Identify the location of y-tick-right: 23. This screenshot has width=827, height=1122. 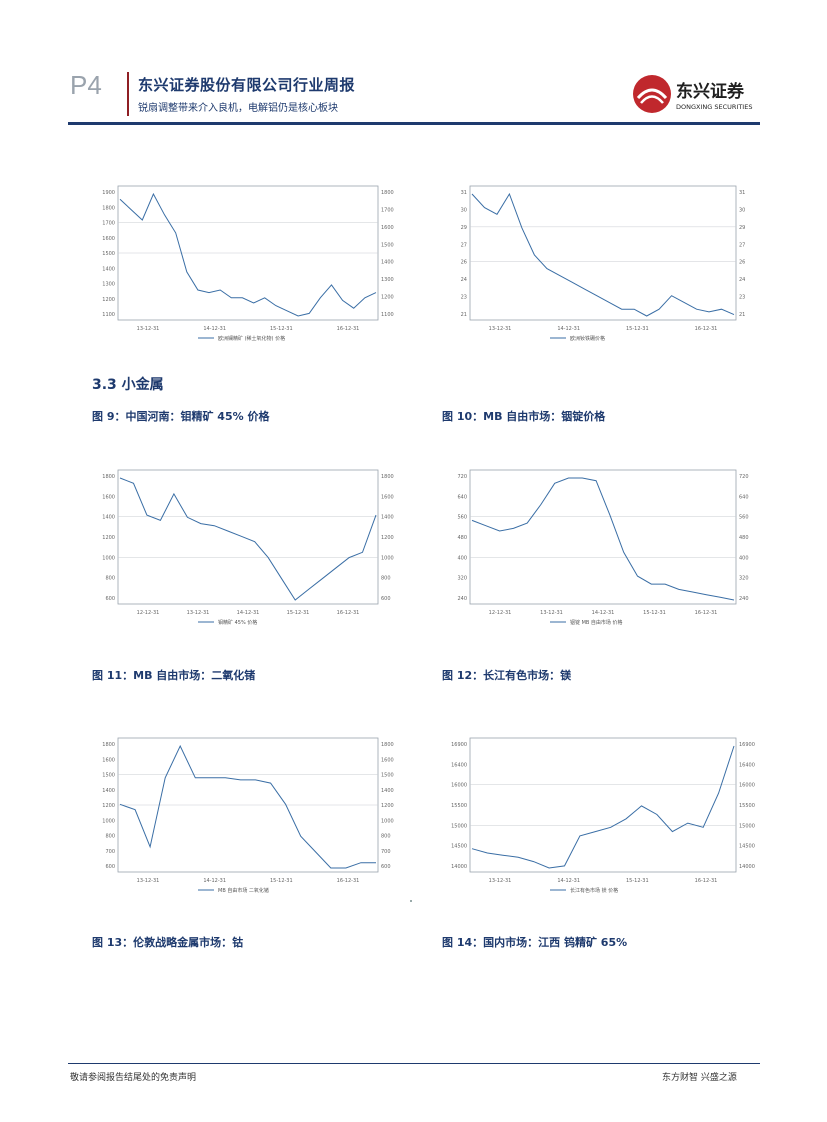
(742, 298).